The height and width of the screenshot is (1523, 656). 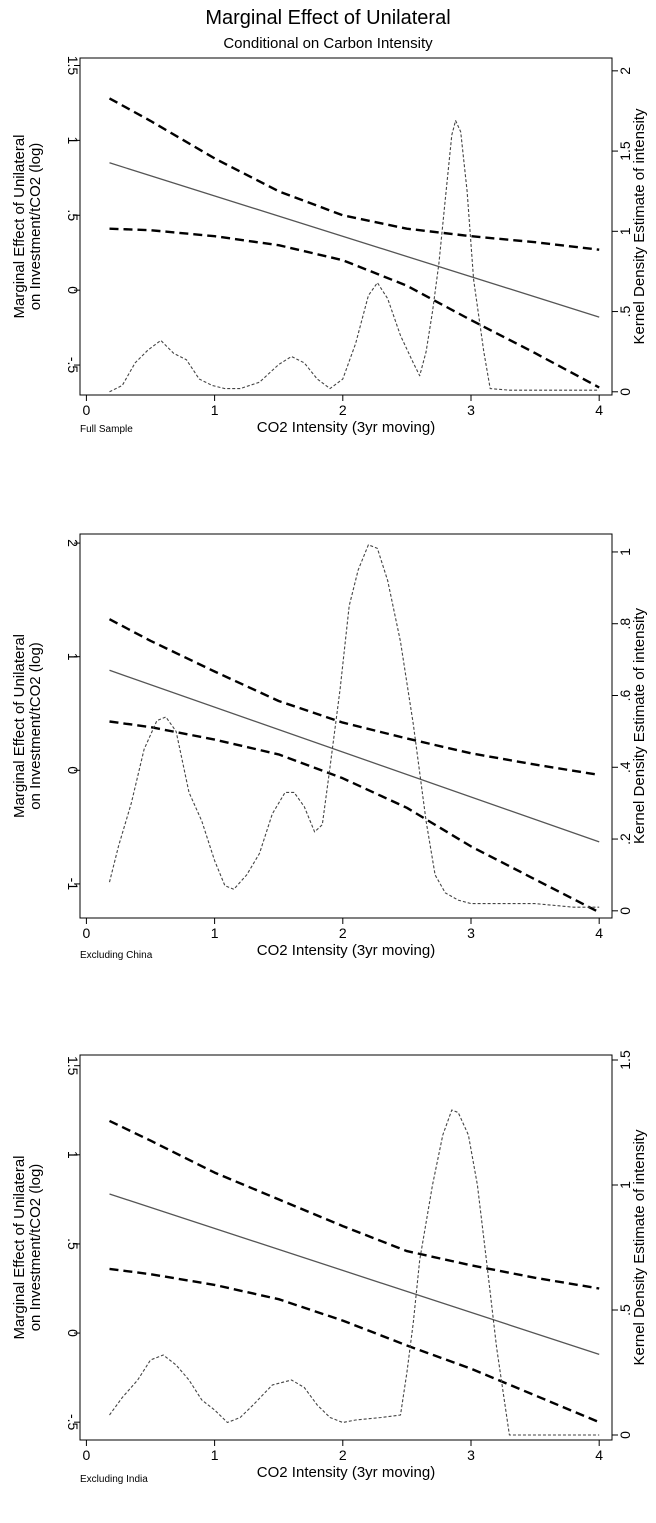 I want to click on series-density, so click(x=354, y=256).